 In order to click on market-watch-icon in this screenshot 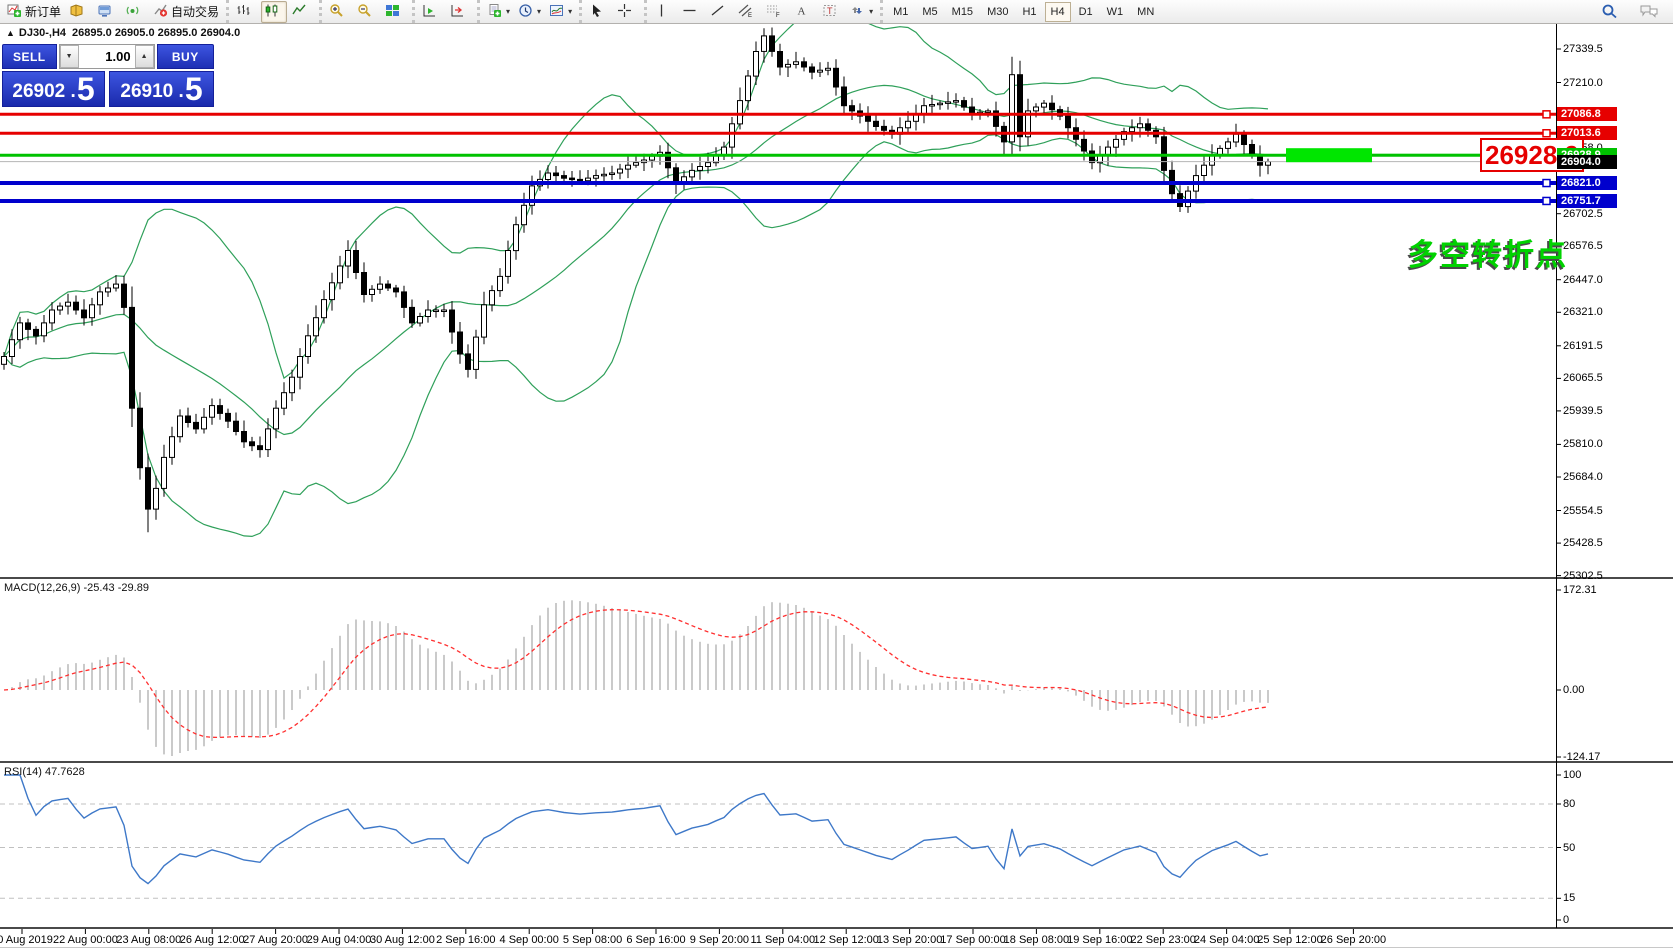, I will do `click(79, 12)`.